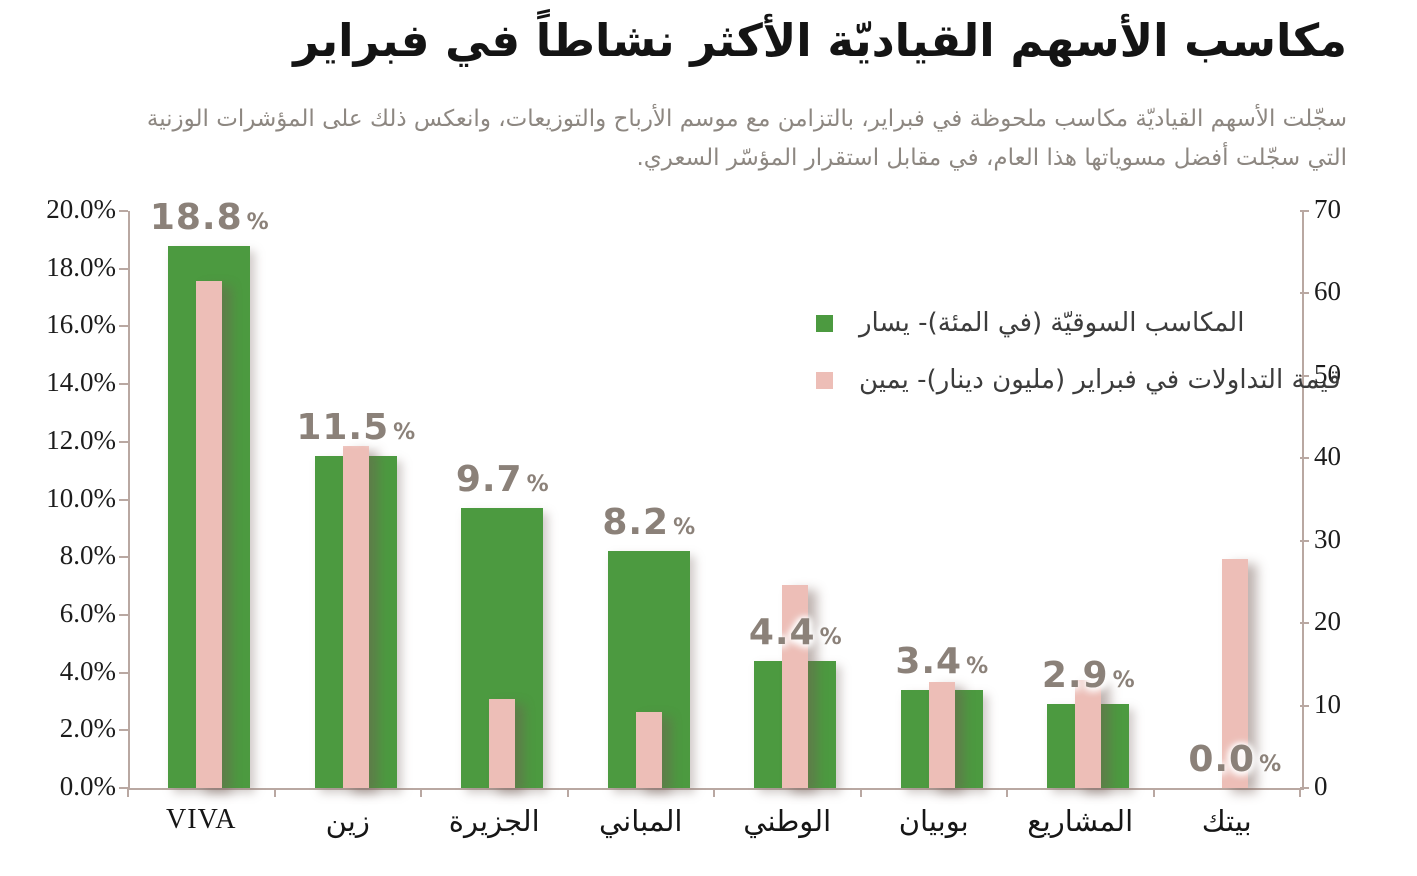  I want to click on category-label-3: المباني, so click(641, 821).